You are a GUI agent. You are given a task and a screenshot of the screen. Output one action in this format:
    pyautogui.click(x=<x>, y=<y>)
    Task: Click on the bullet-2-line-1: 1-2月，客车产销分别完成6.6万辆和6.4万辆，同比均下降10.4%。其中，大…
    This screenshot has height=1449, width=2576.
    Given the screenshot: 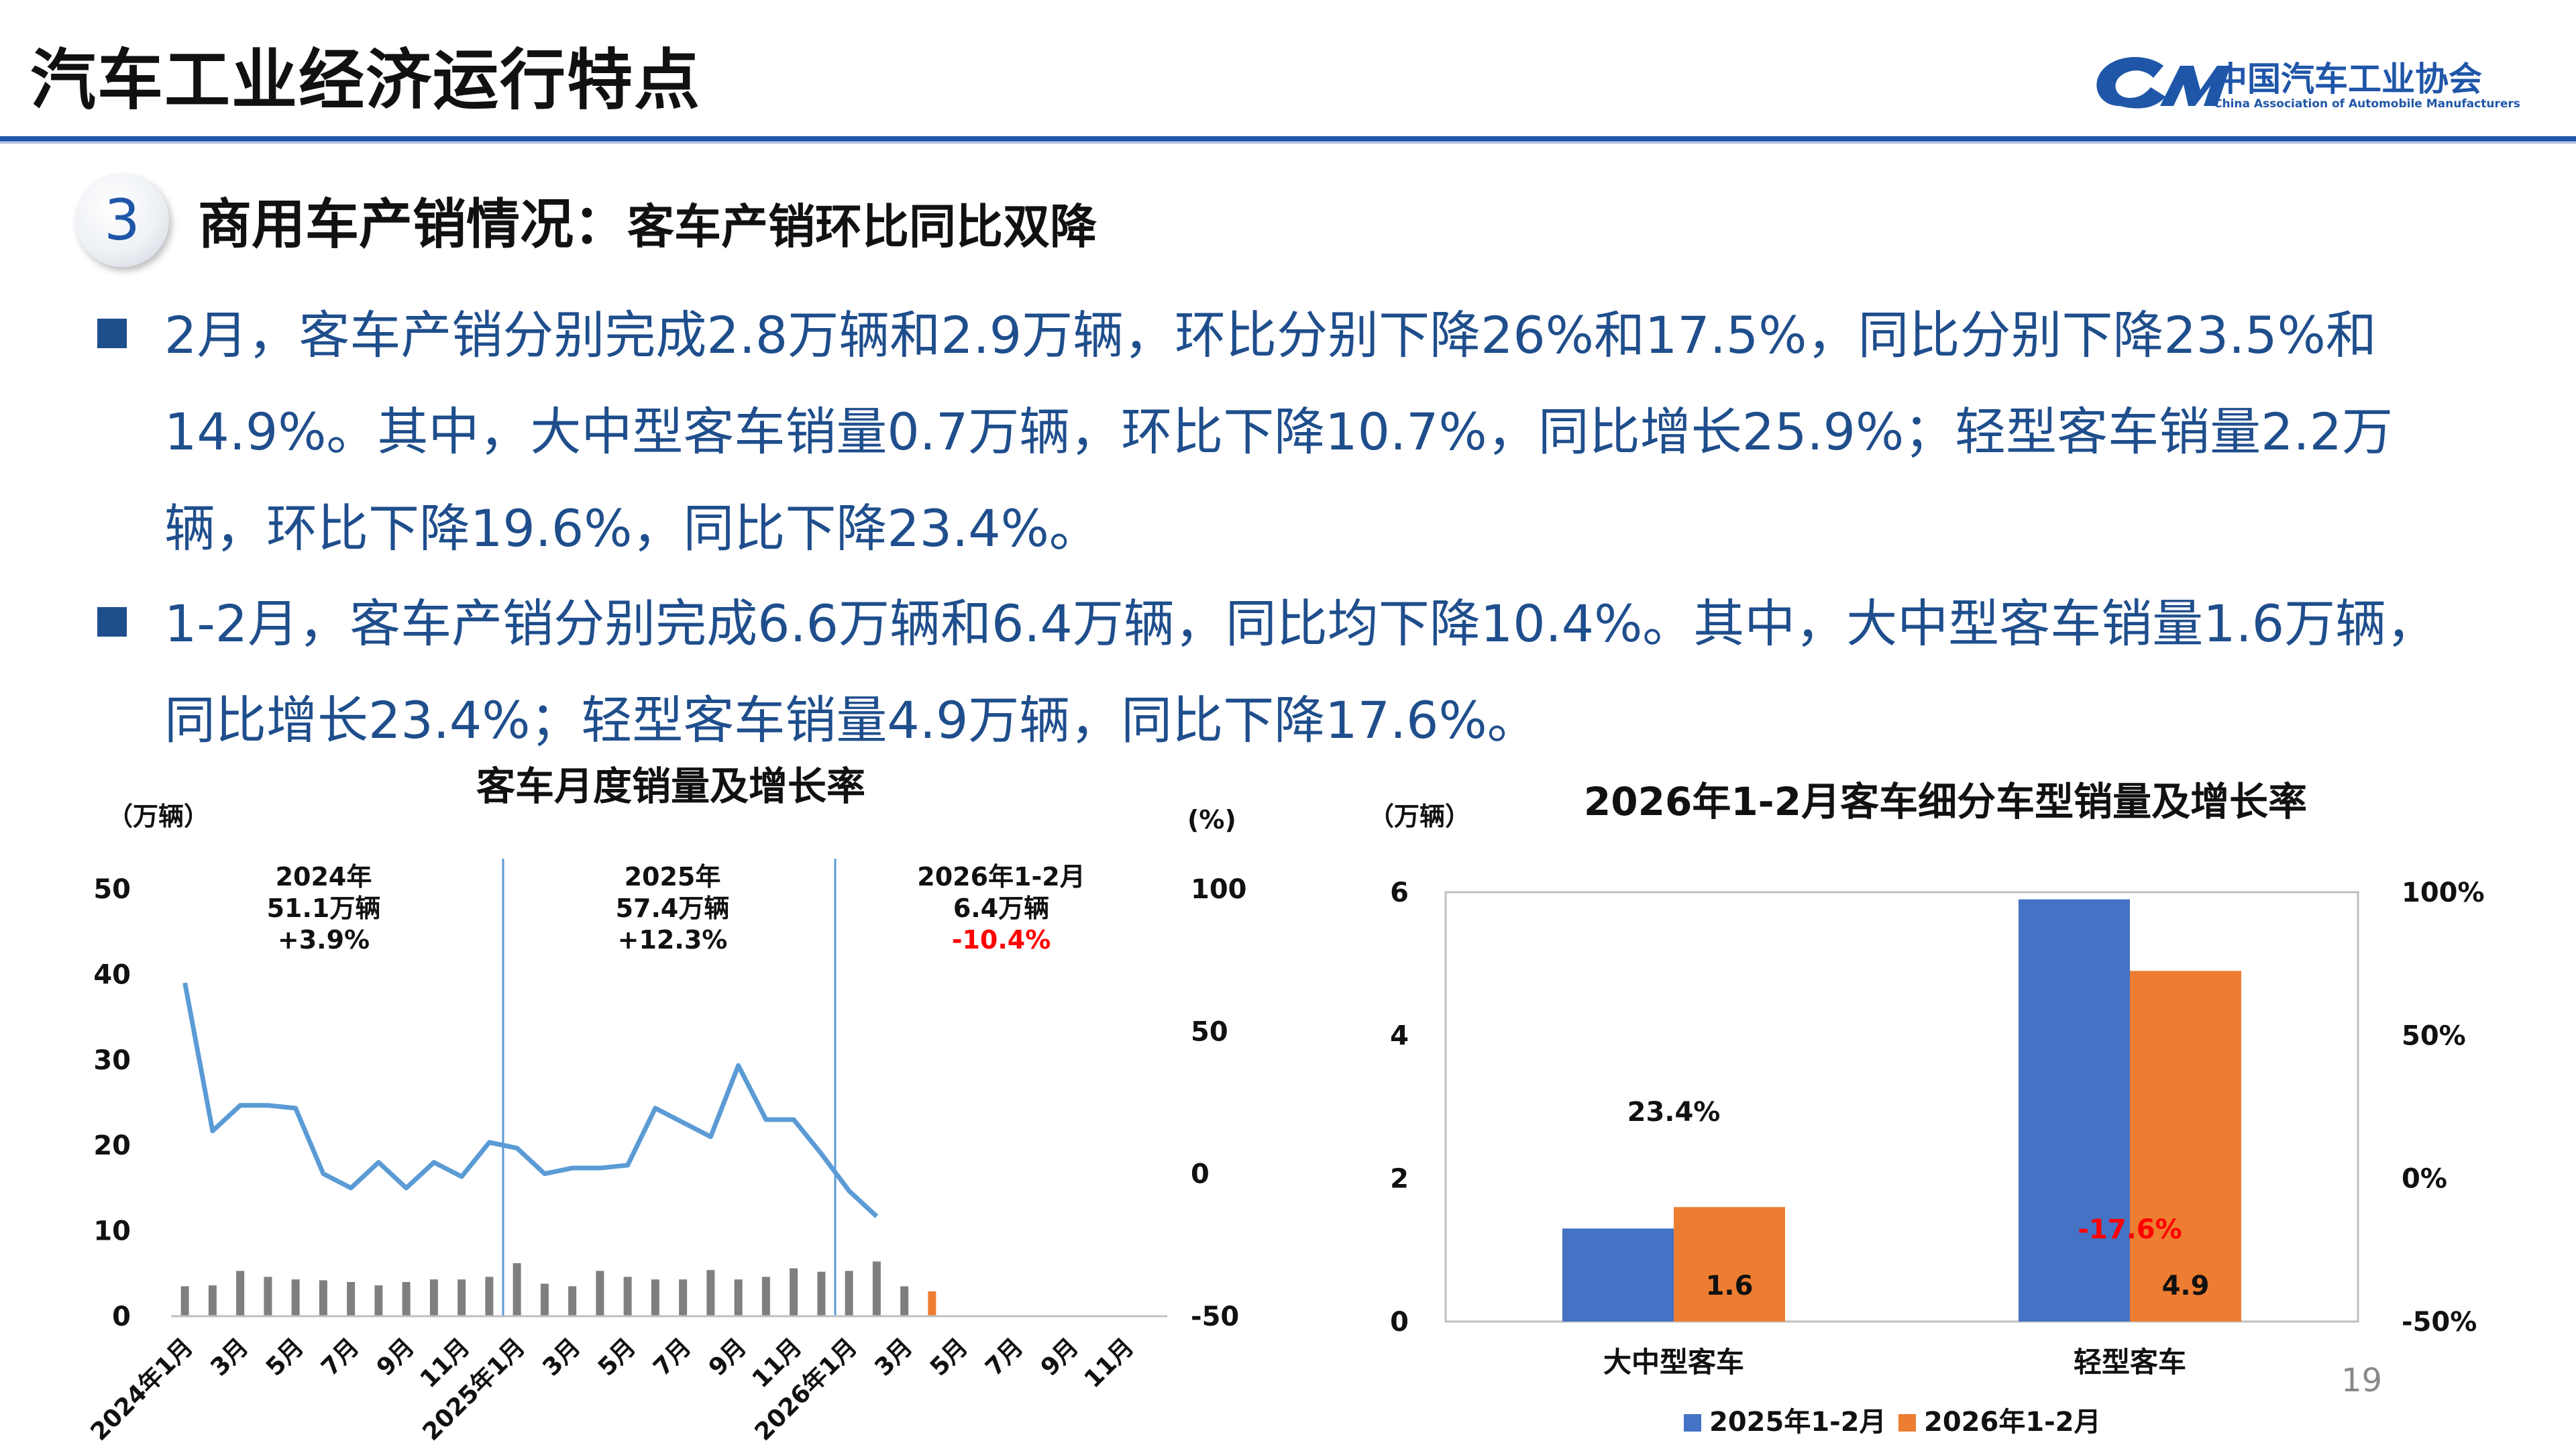 What is the action you would take?
    pyautogui.click(x=1301, y=623)
    